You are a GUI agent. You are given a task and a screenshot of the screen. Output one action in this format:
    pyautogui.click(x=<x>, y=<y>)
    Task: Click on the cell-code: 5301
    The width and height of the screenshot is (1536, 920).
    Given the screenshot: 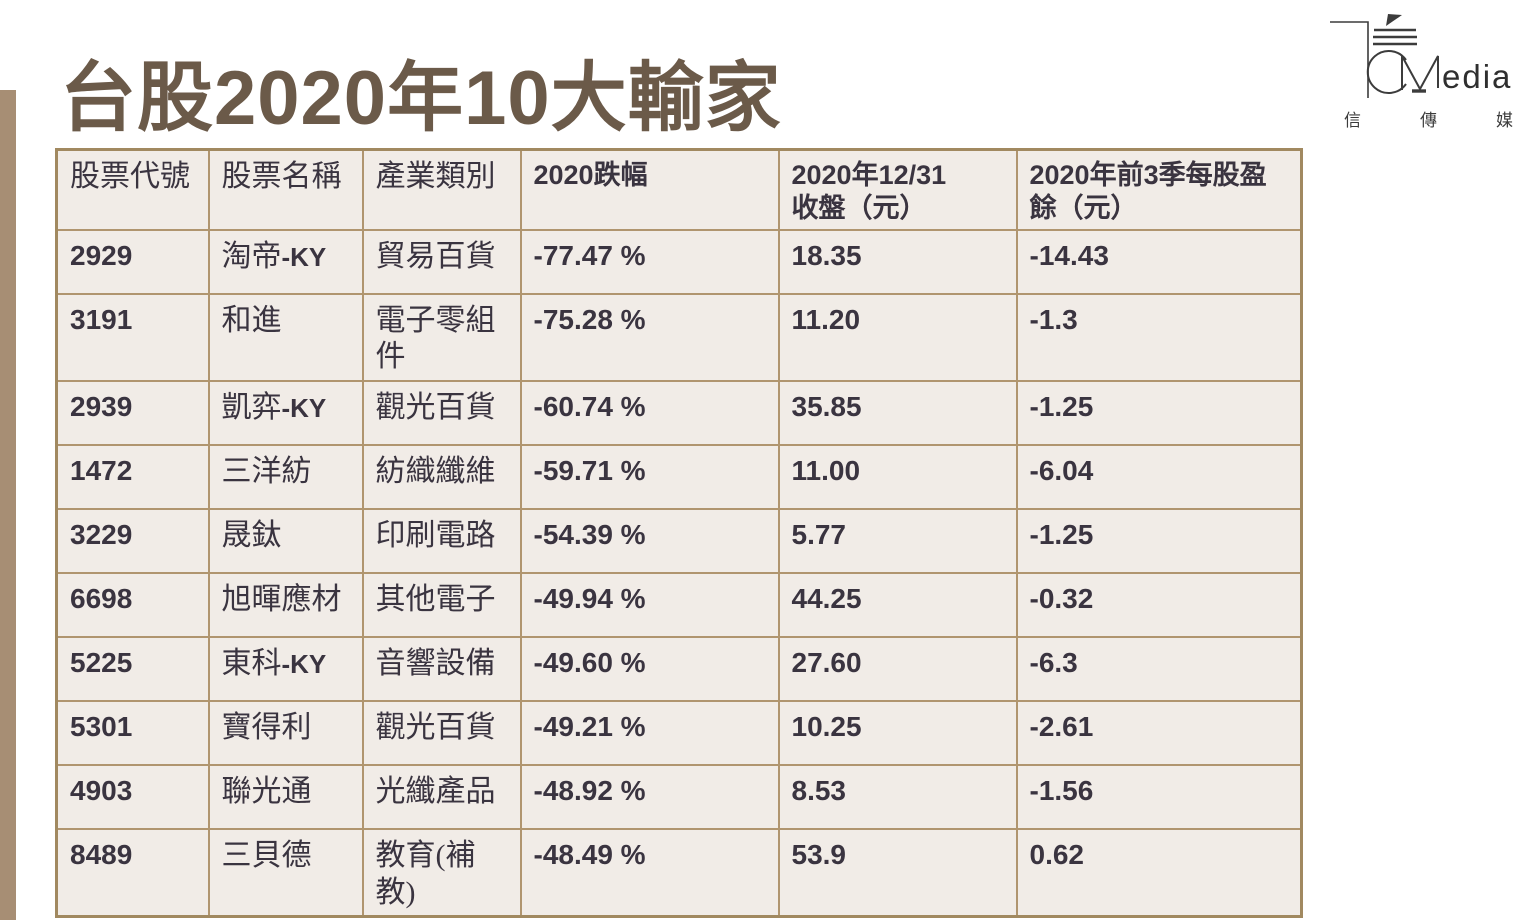 What is the action you would take?
    pyautogui.click(x=132, y=733)
    